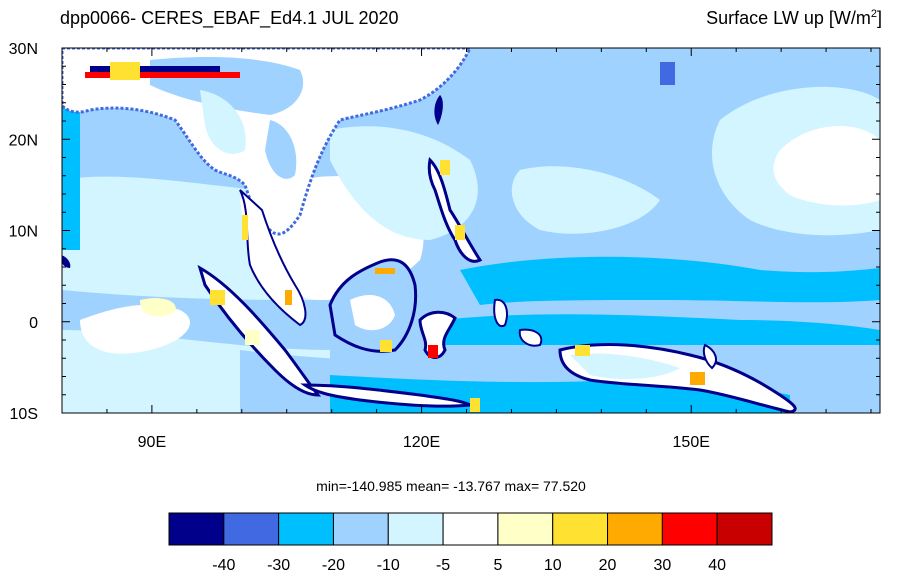 The image size is (902, 576). I want to click on colorbar-label: -20, so click(333, 565).